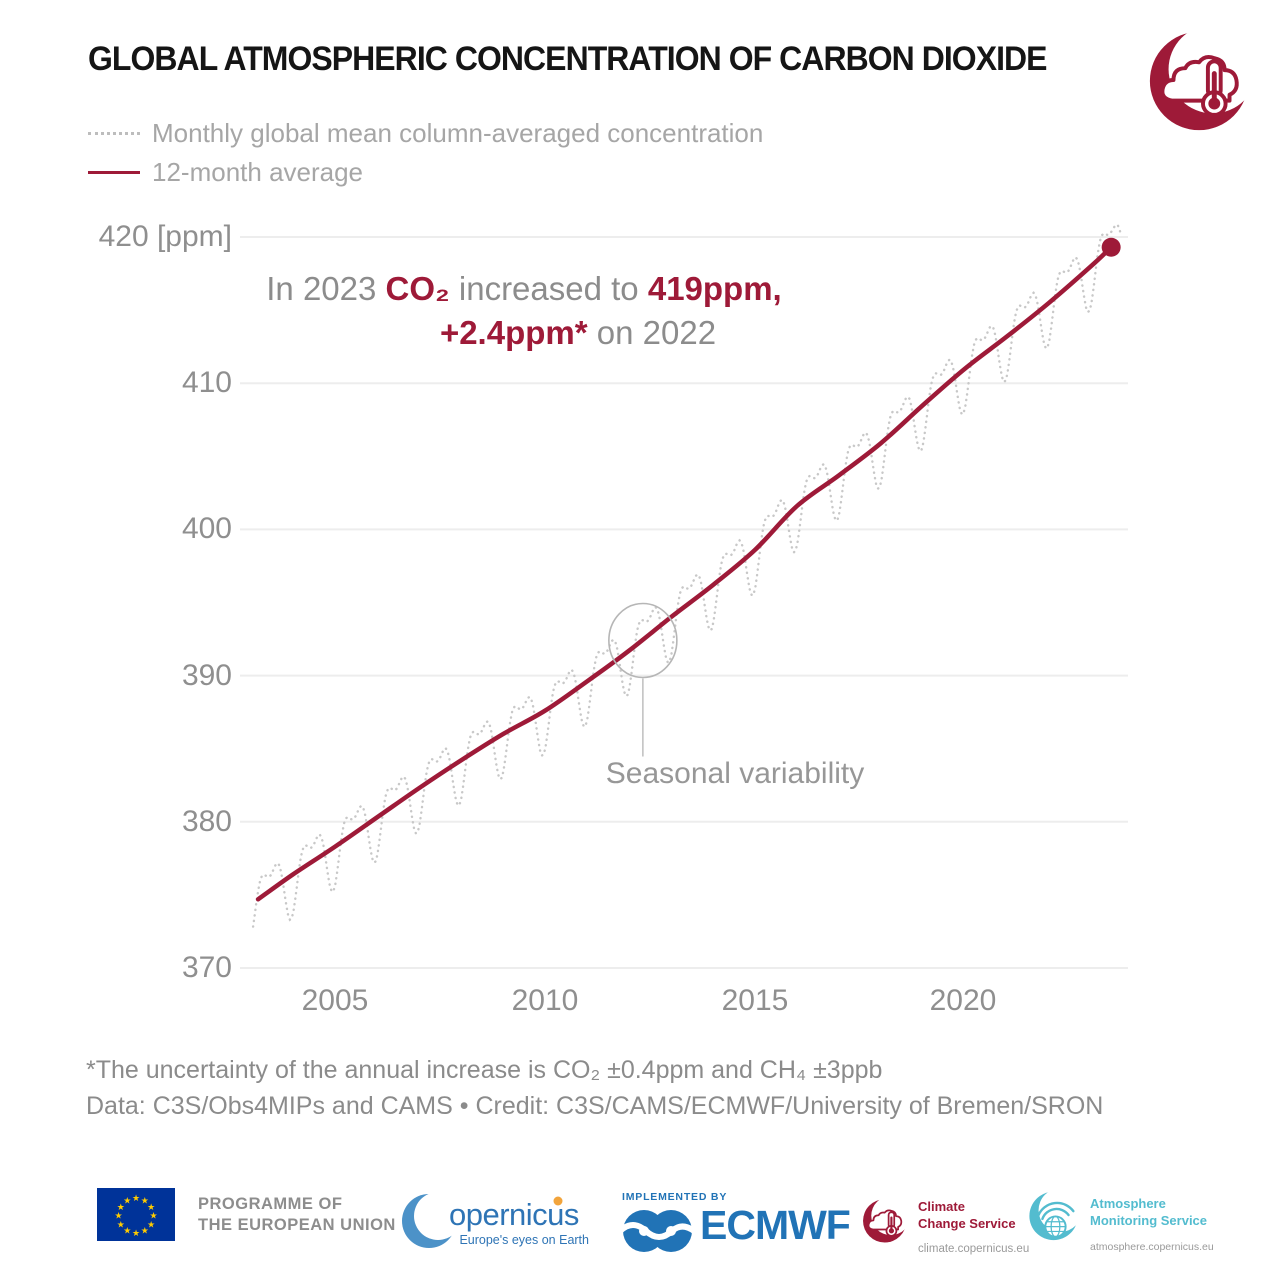  I want to click on x-tick-2015: 2015, so click(755, 1000).